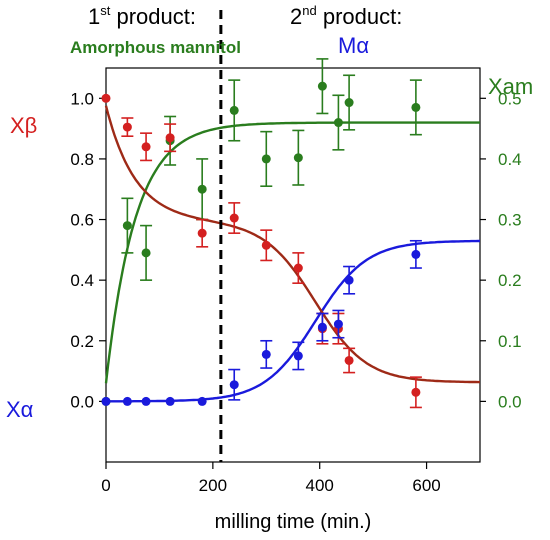 The width and height of the screenshot is (550, 540). Describe the element at coordinates (82, 341) in the screenshot. I see `left-tick-label: 0.2` at that location.